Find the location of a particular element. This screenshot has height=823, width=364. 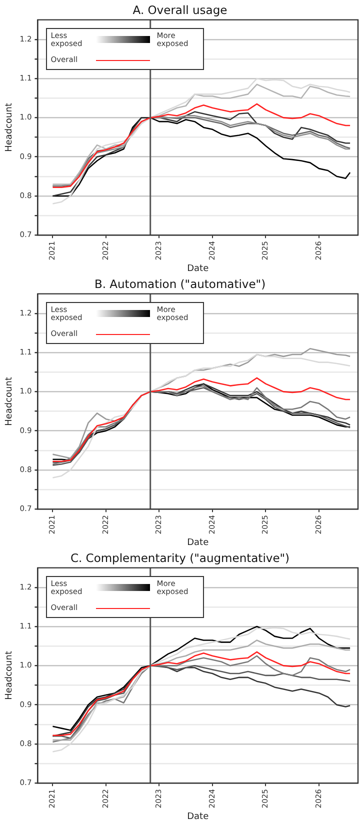

chart-title: B. Automation ("automative") is located at coordinates (180, 283).